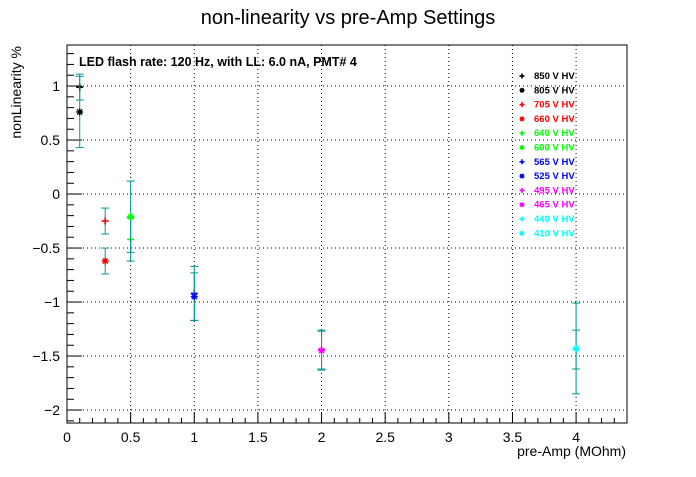 Image resolution: width=696 pixels, height=477 pixels. I want to click on y-tick-label: 1, so click(56, 86).